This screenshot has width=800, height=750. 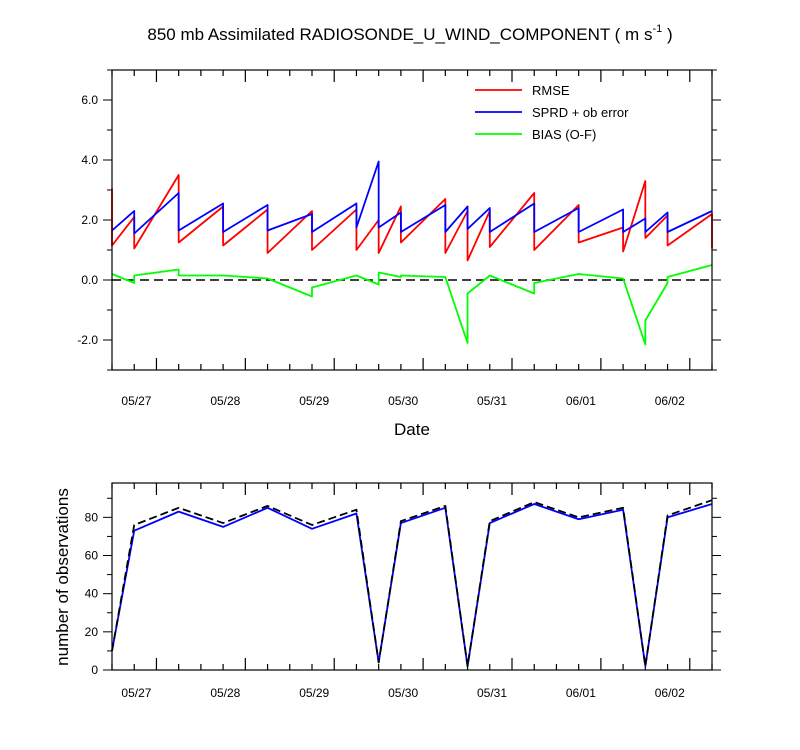 What do you see at coordinates (551, 90) in the screenshot?
I see `legend-entry: RMSE` at bounding box center [551, 90].